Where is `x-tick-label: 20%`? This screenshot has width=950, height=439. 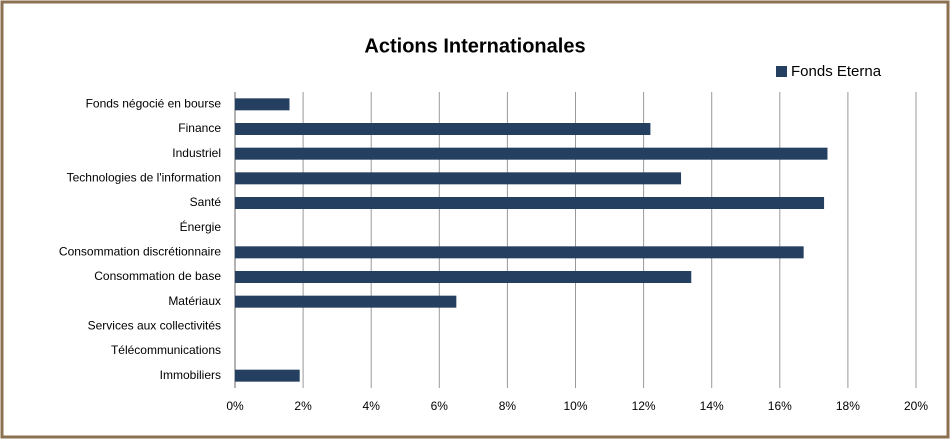
x-tick-label: 20% is located at coordinates (916, 406).